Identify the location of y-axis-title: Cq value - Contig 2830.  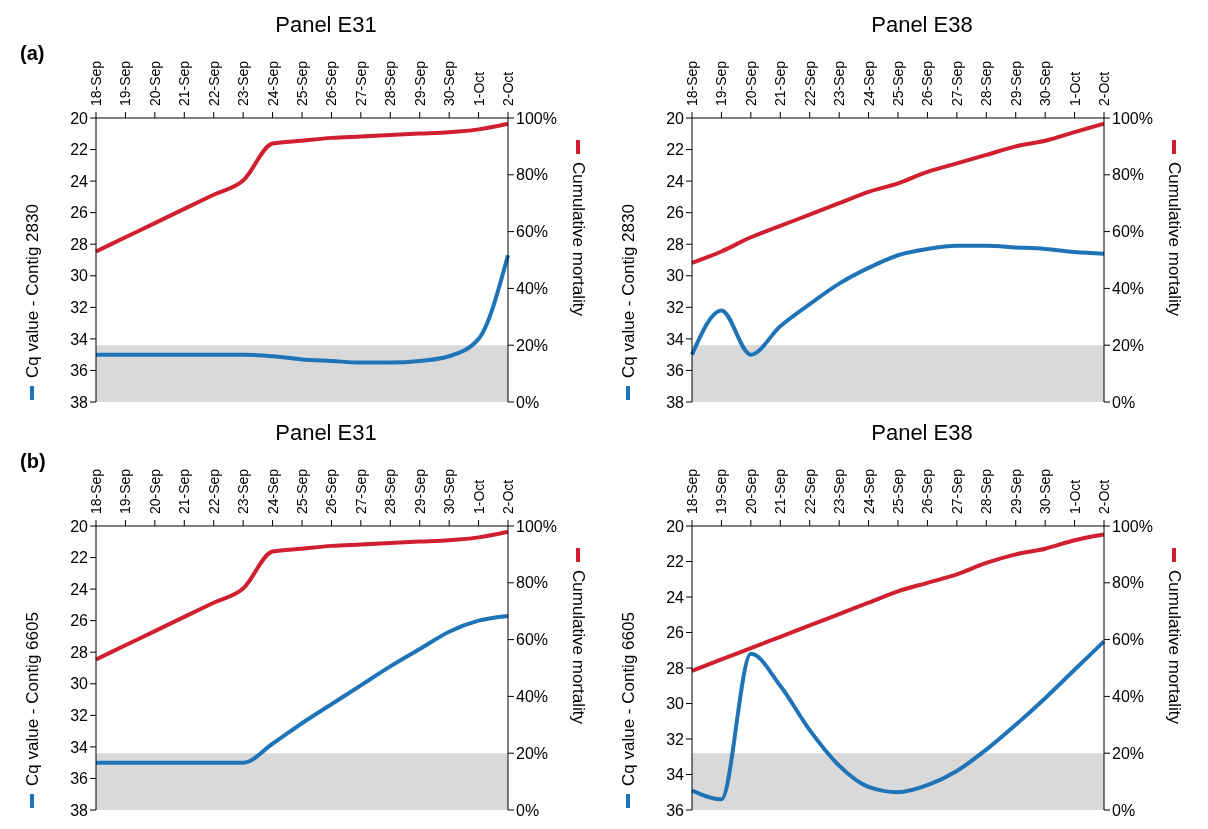
(32, 291).